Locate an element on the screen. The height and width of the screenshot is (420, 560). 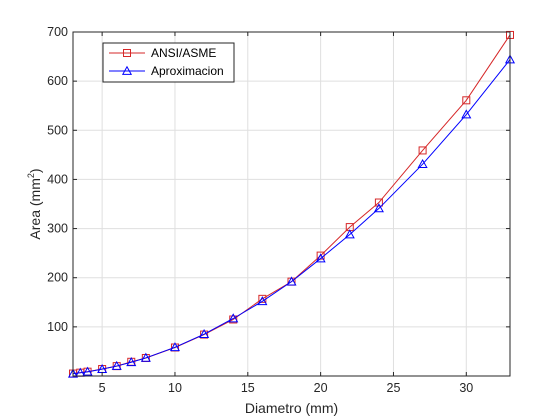
x-tick-label: 15 is located at coordinates (248, 388).